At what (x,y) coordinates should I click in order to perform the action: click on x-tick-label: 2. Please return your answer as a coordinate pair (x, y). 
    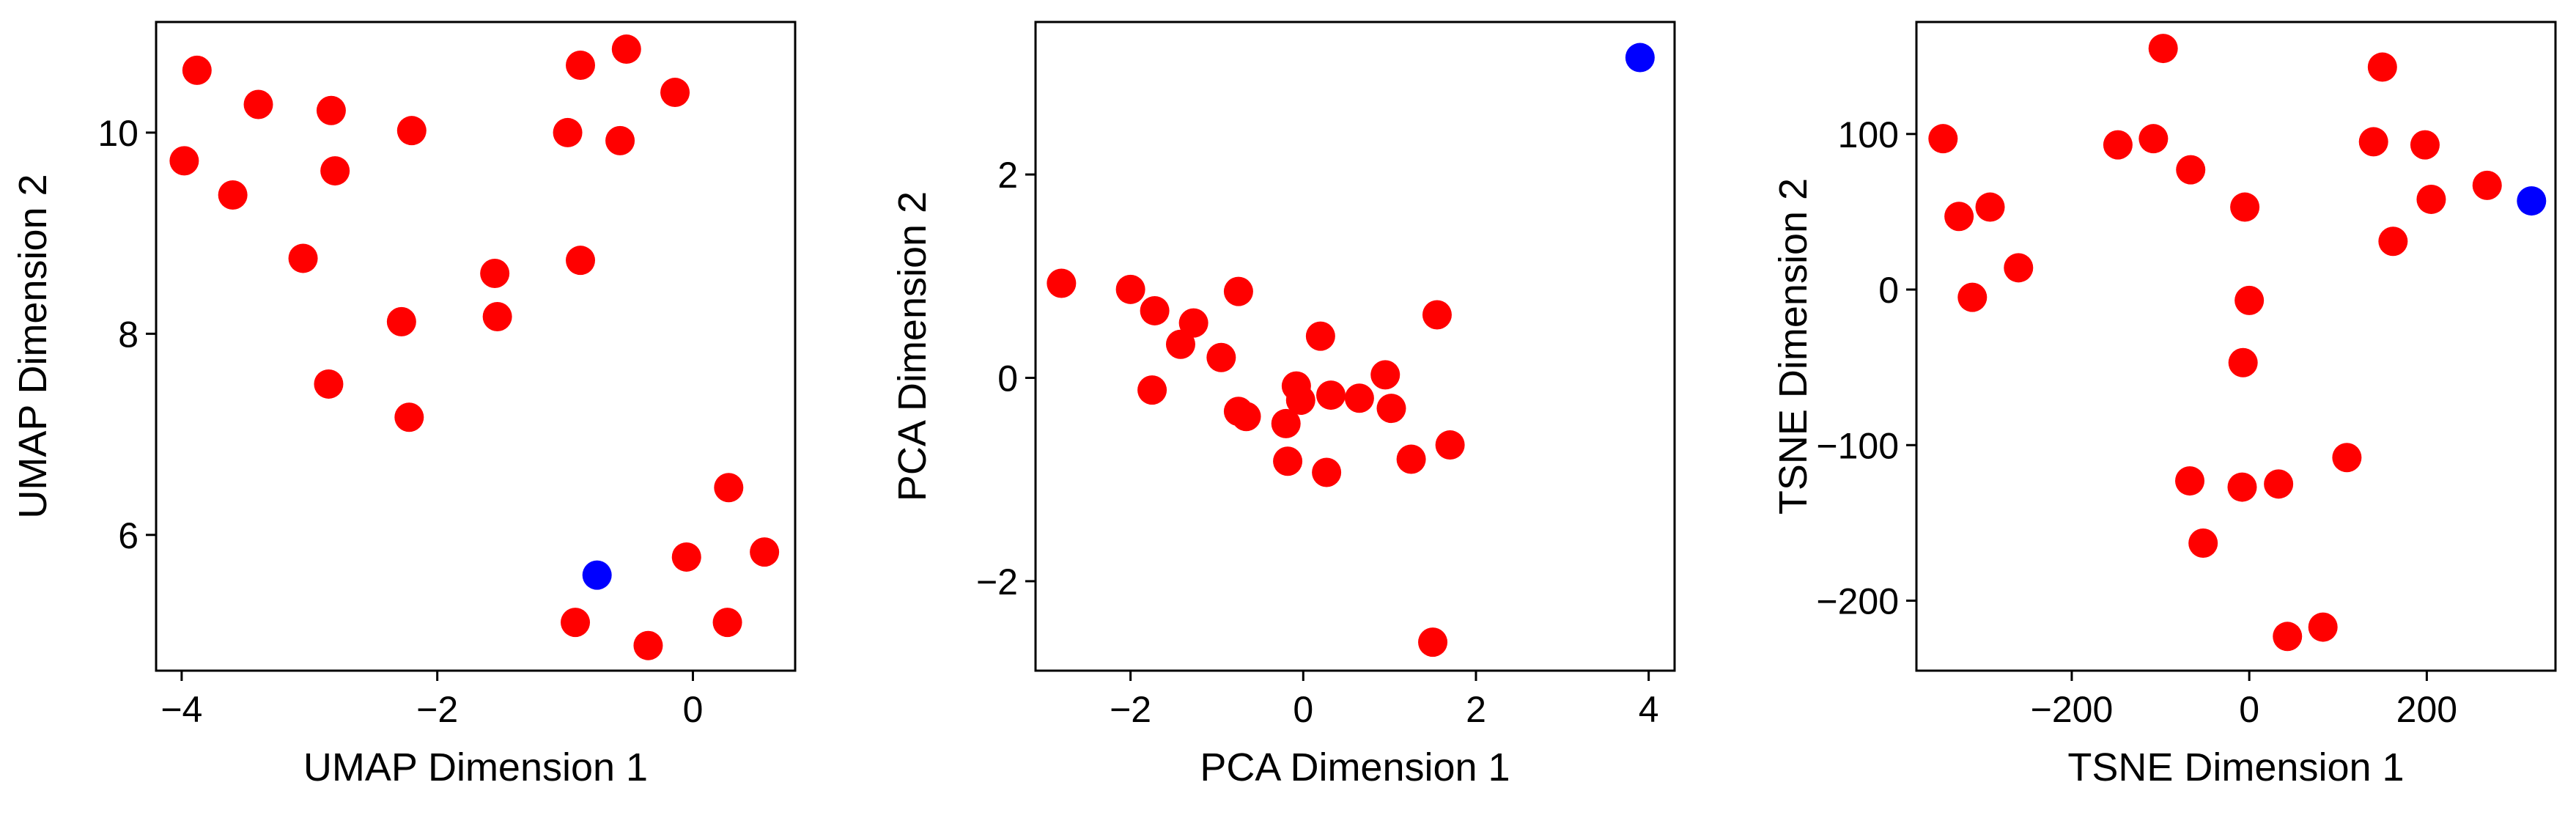
    Looking at the image, I should click on (1476, 709).